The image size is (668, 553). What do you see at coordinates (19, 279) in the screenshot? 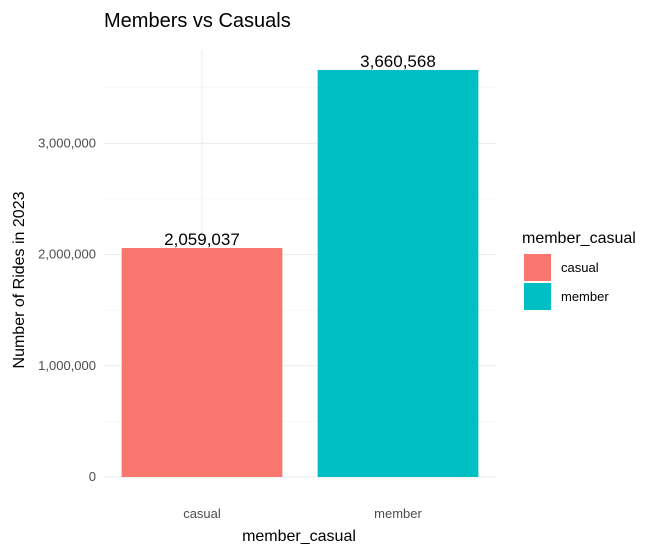
I see `y-axis-title: Number of Rides in 2023` at bounding box center [19, 279].